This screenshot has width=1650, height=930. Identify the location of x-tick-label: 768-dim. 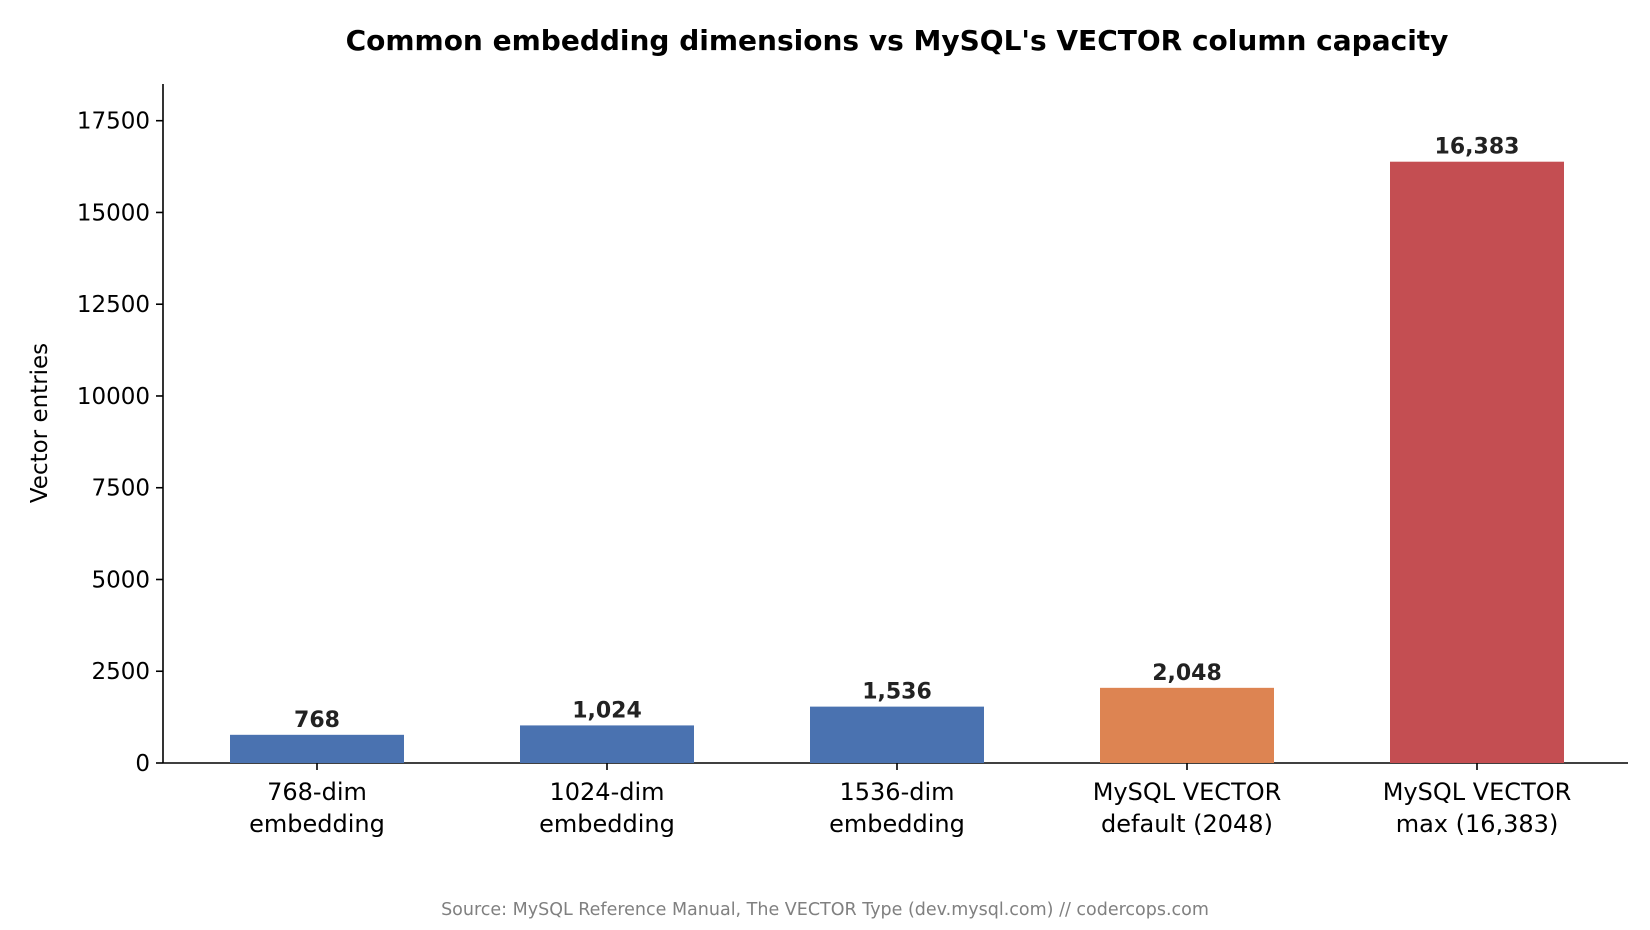
(317, 792).